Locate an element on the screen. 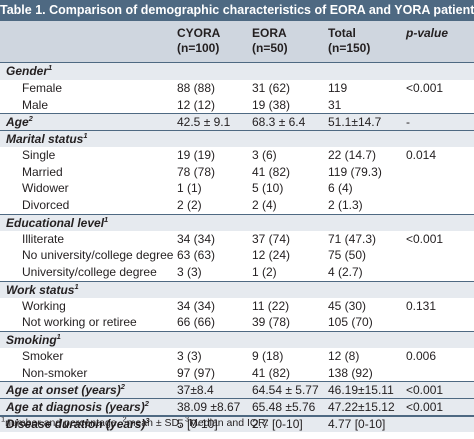 This screenshot has height=439, width=474. cell-c1: 5 [0-10] is located at coordinates (197, 423).